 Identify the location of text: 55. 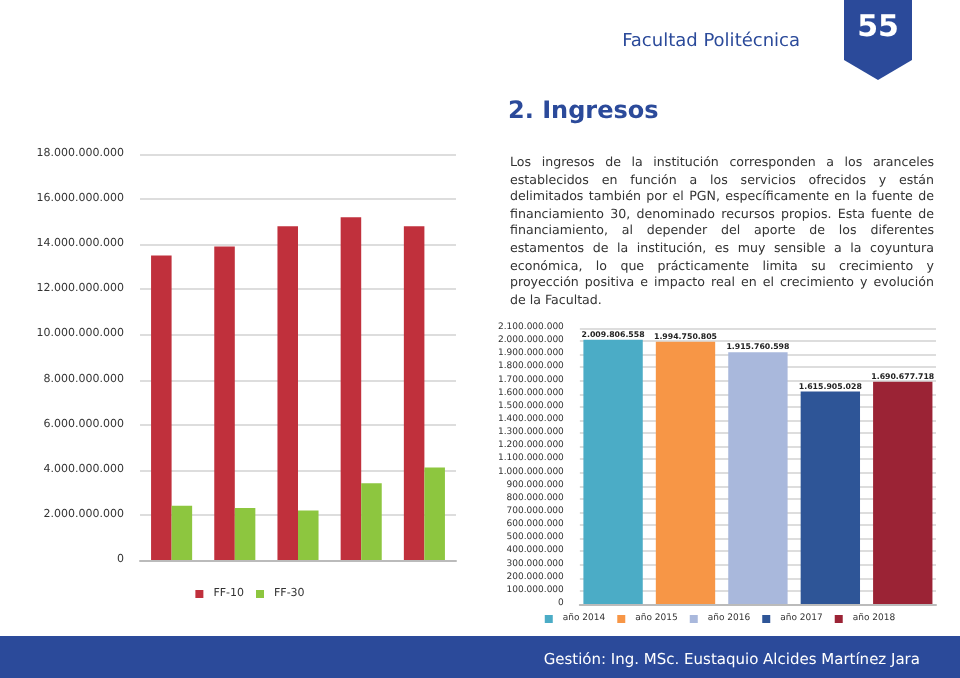
(878, 26).